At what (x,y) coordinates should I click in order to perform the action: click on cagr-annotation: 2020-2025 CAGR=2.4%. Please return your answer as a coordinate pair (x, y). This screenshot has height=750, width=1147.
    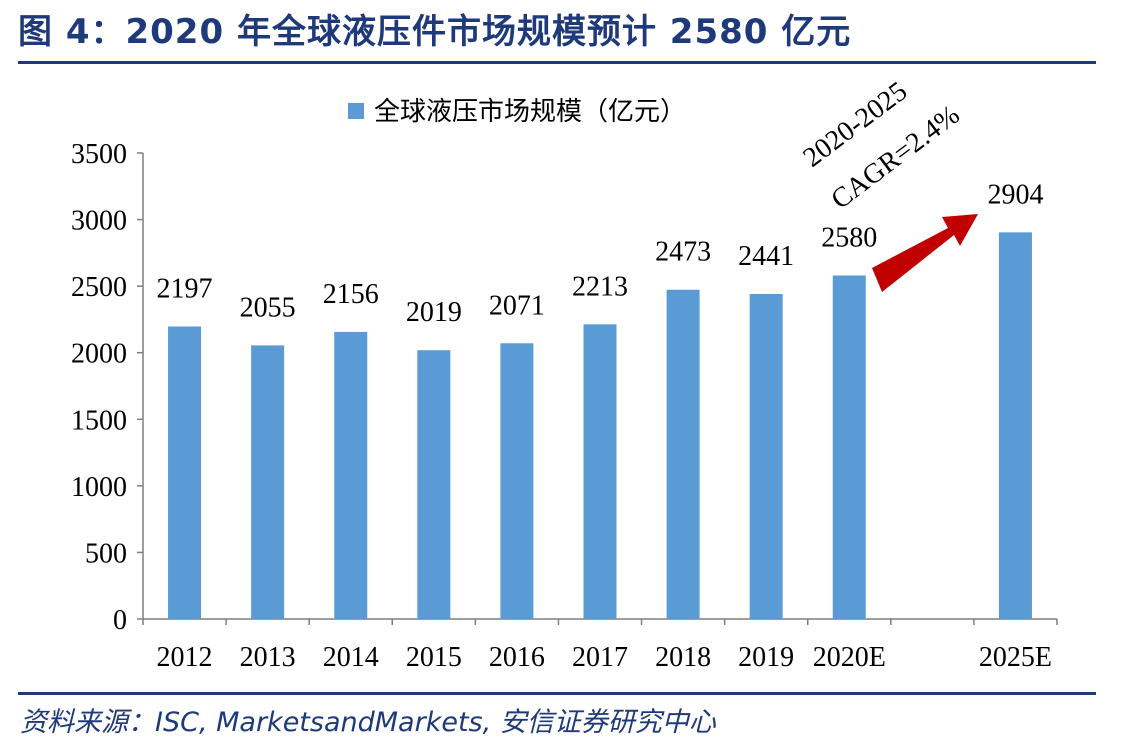
    Looking at the image, I should click on (888, 184).